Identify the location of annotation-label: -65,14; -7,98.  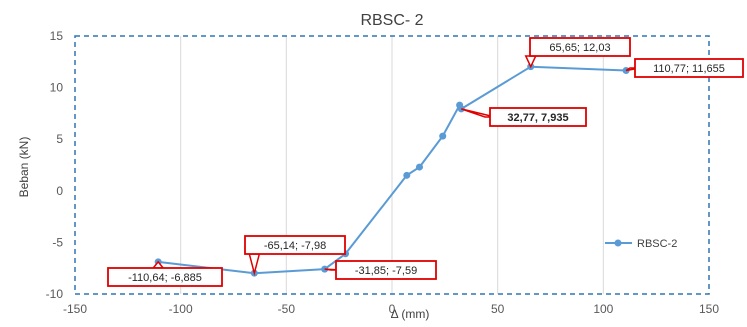
(295, 246).